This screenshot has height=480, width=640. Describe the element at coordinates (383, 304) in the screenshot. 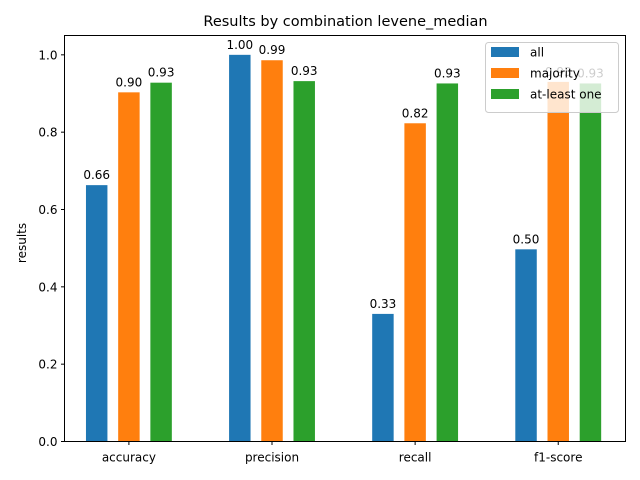

I see `data-label: 0.33` at that location.